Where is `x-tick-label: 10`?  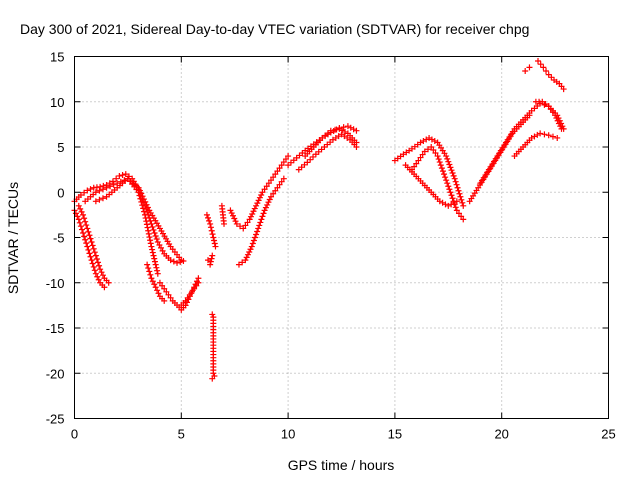 x-tick-label: 10 is located at coordinates (288, 434).